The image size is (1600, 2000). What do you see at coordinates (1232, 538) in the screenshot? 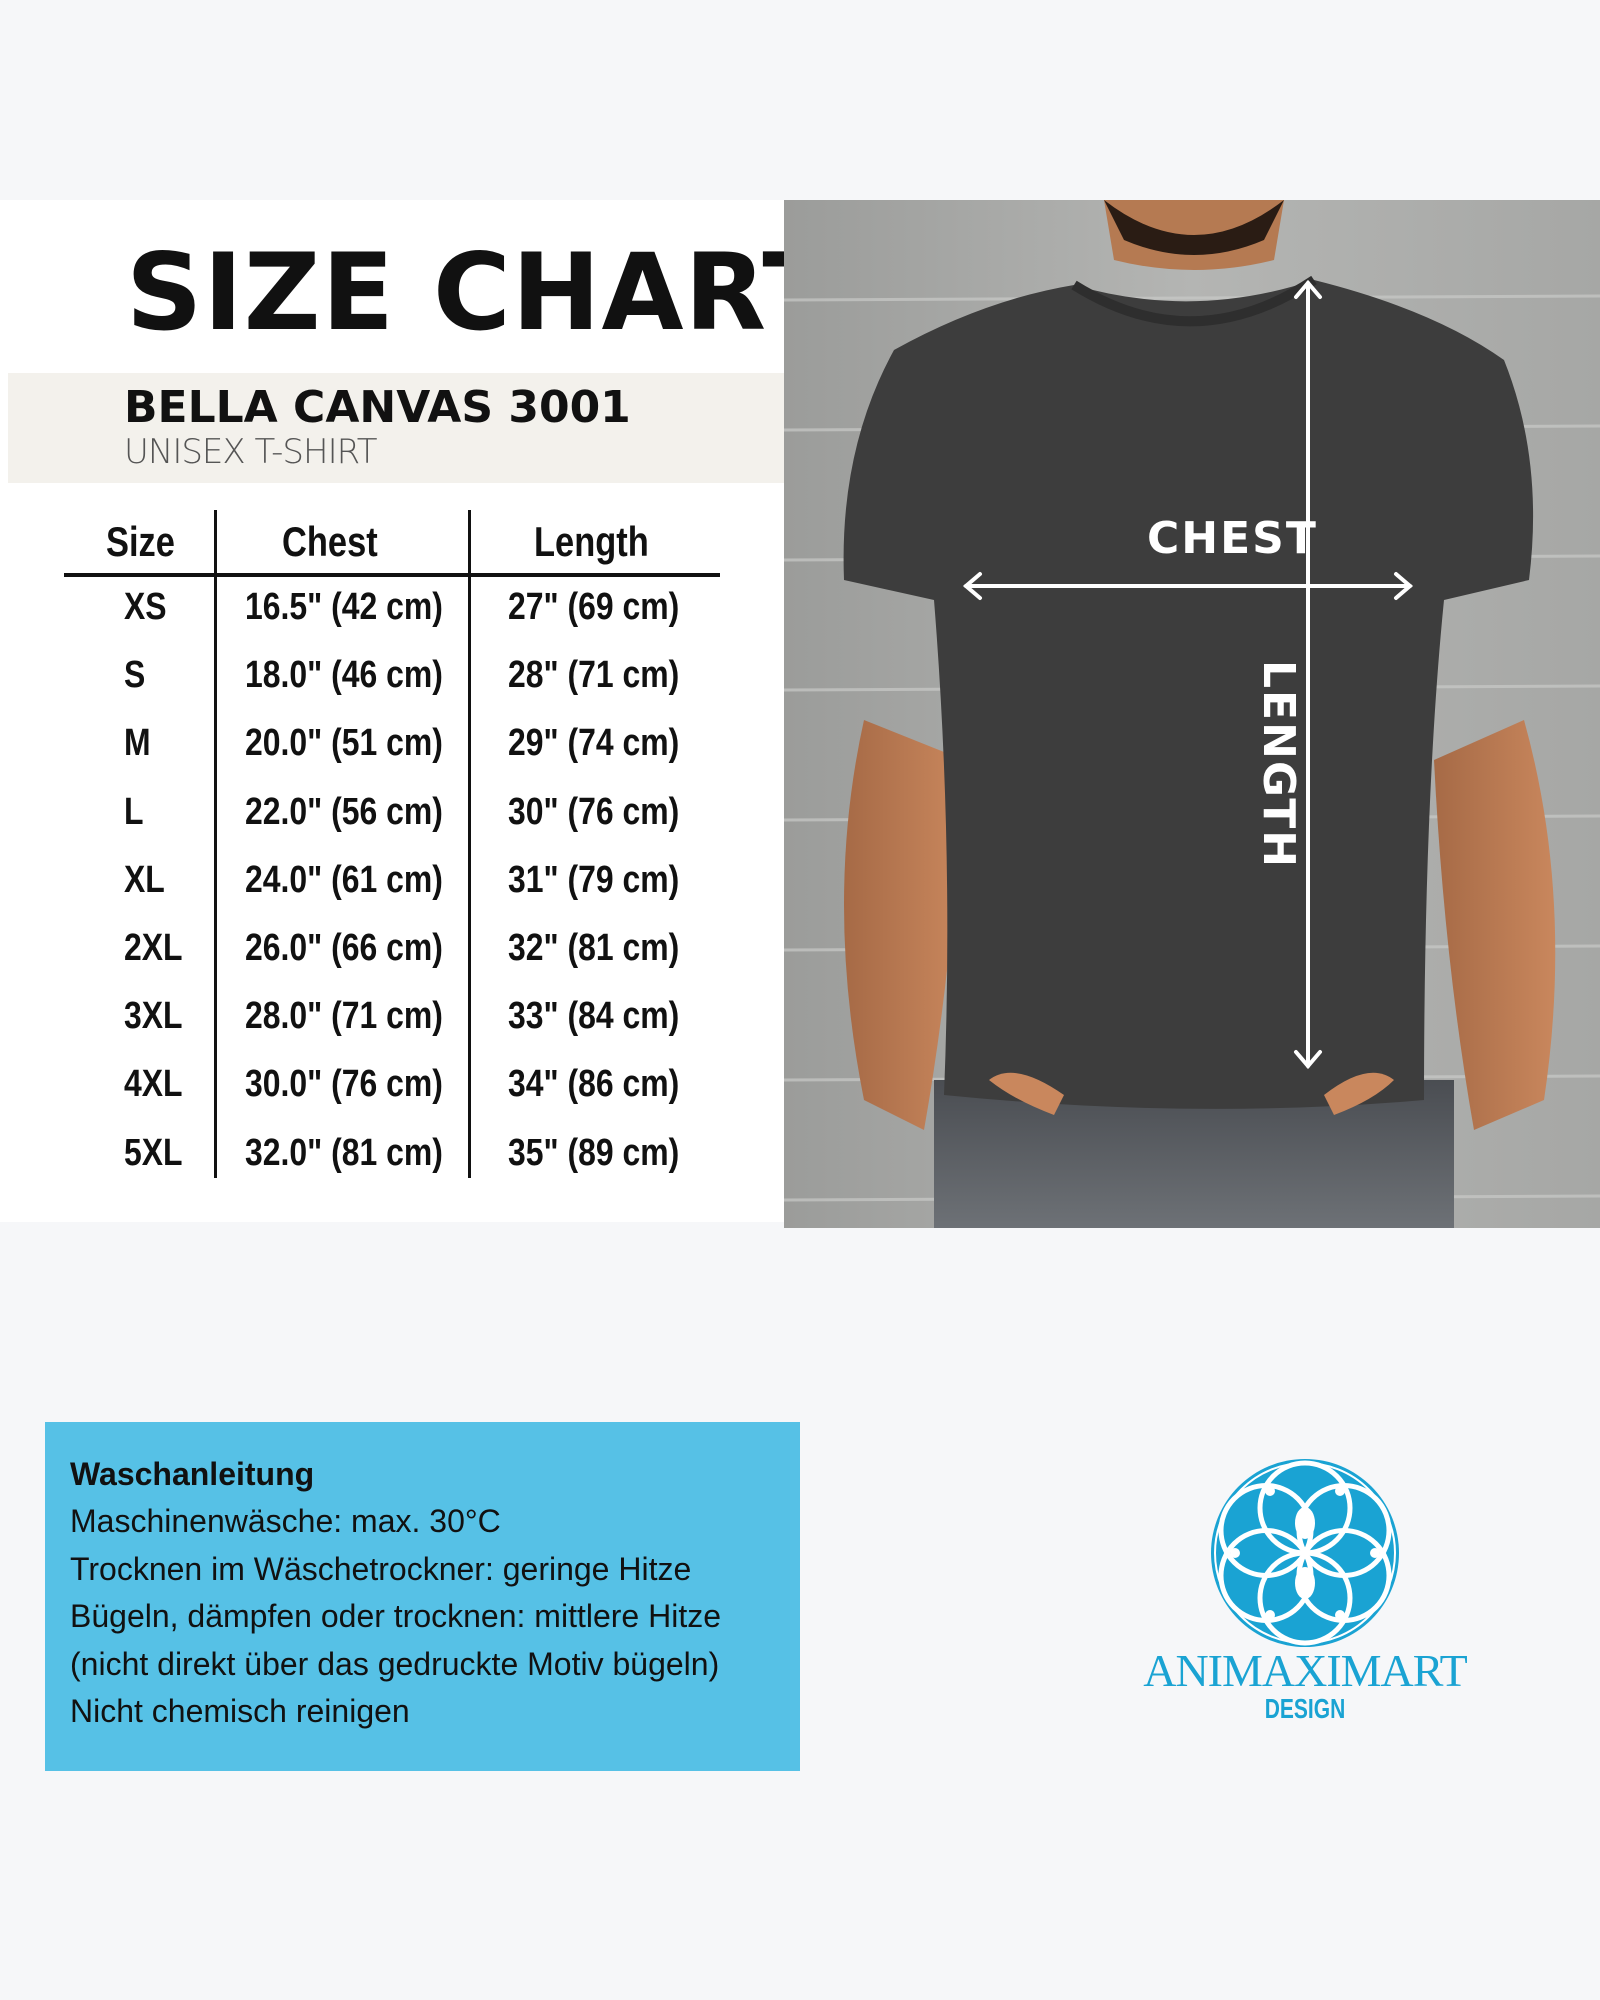
I see `chest-label: CHEST` at bounding box center [1232, 538].